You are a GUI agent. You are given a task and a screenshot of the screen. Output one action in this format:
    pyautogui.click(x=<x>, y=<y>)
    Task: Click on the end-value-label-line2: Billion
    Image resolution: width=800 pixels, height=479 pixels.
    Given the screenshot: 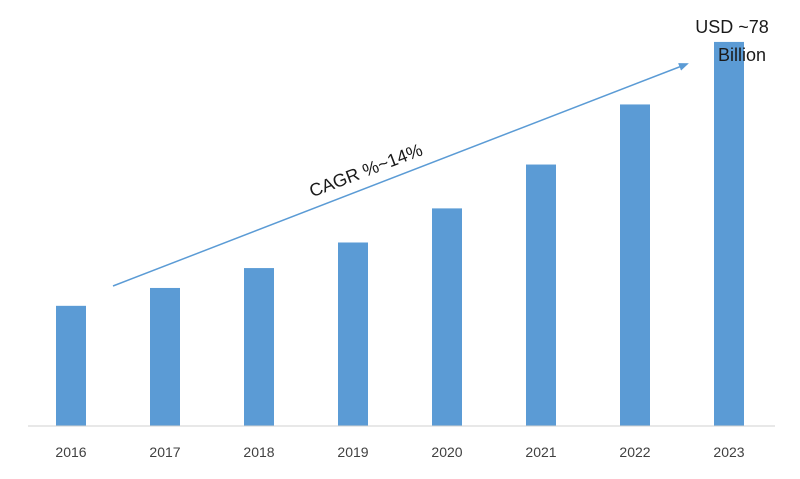 What is the action you would take?
    pyautogui.click(x=742, y=55)
    